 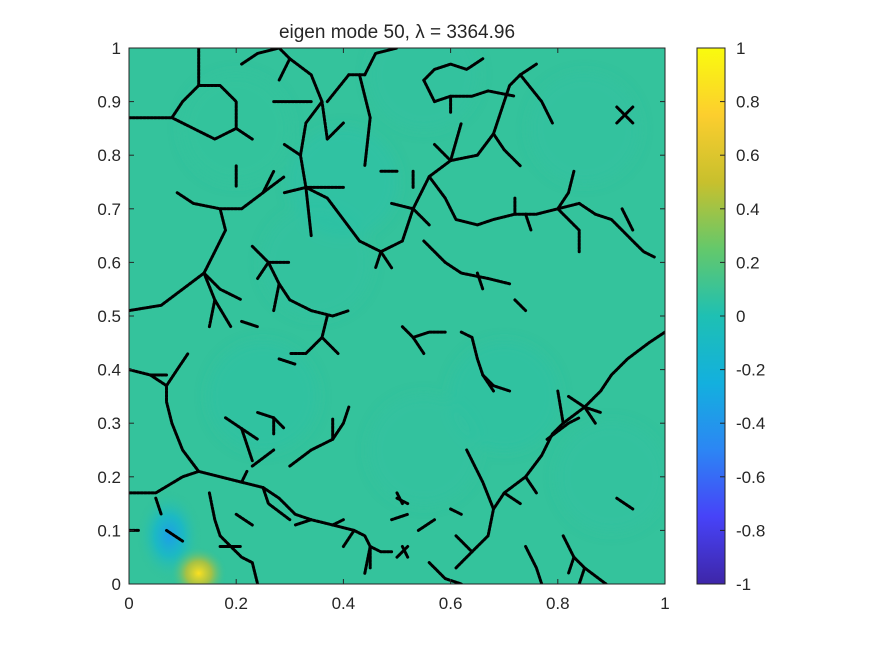 What do you see at coordinates (558, 603) in the screenshot?
I see `x-tick-label: 0.8` at bounding box center [558, 603].